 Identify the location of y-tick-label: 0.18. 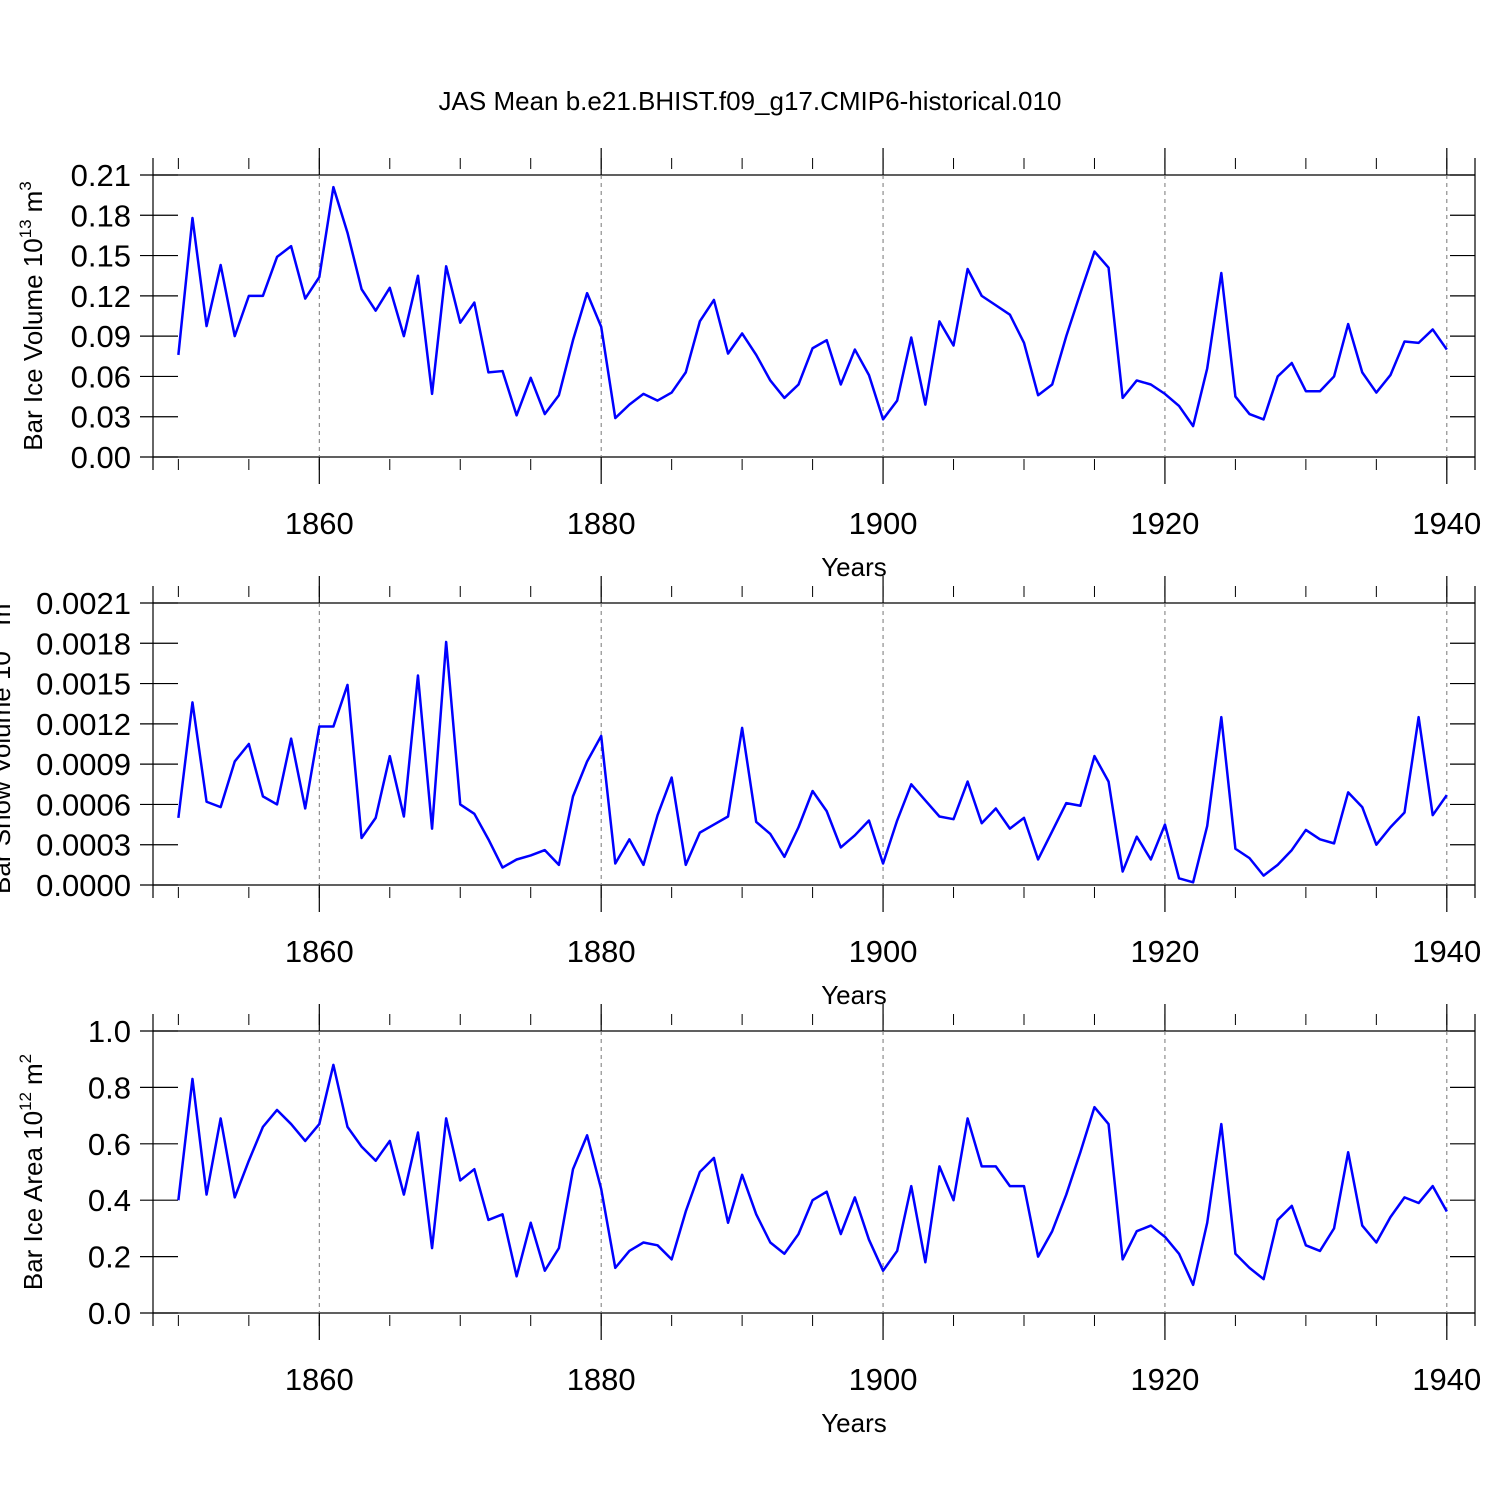
(101, 215).